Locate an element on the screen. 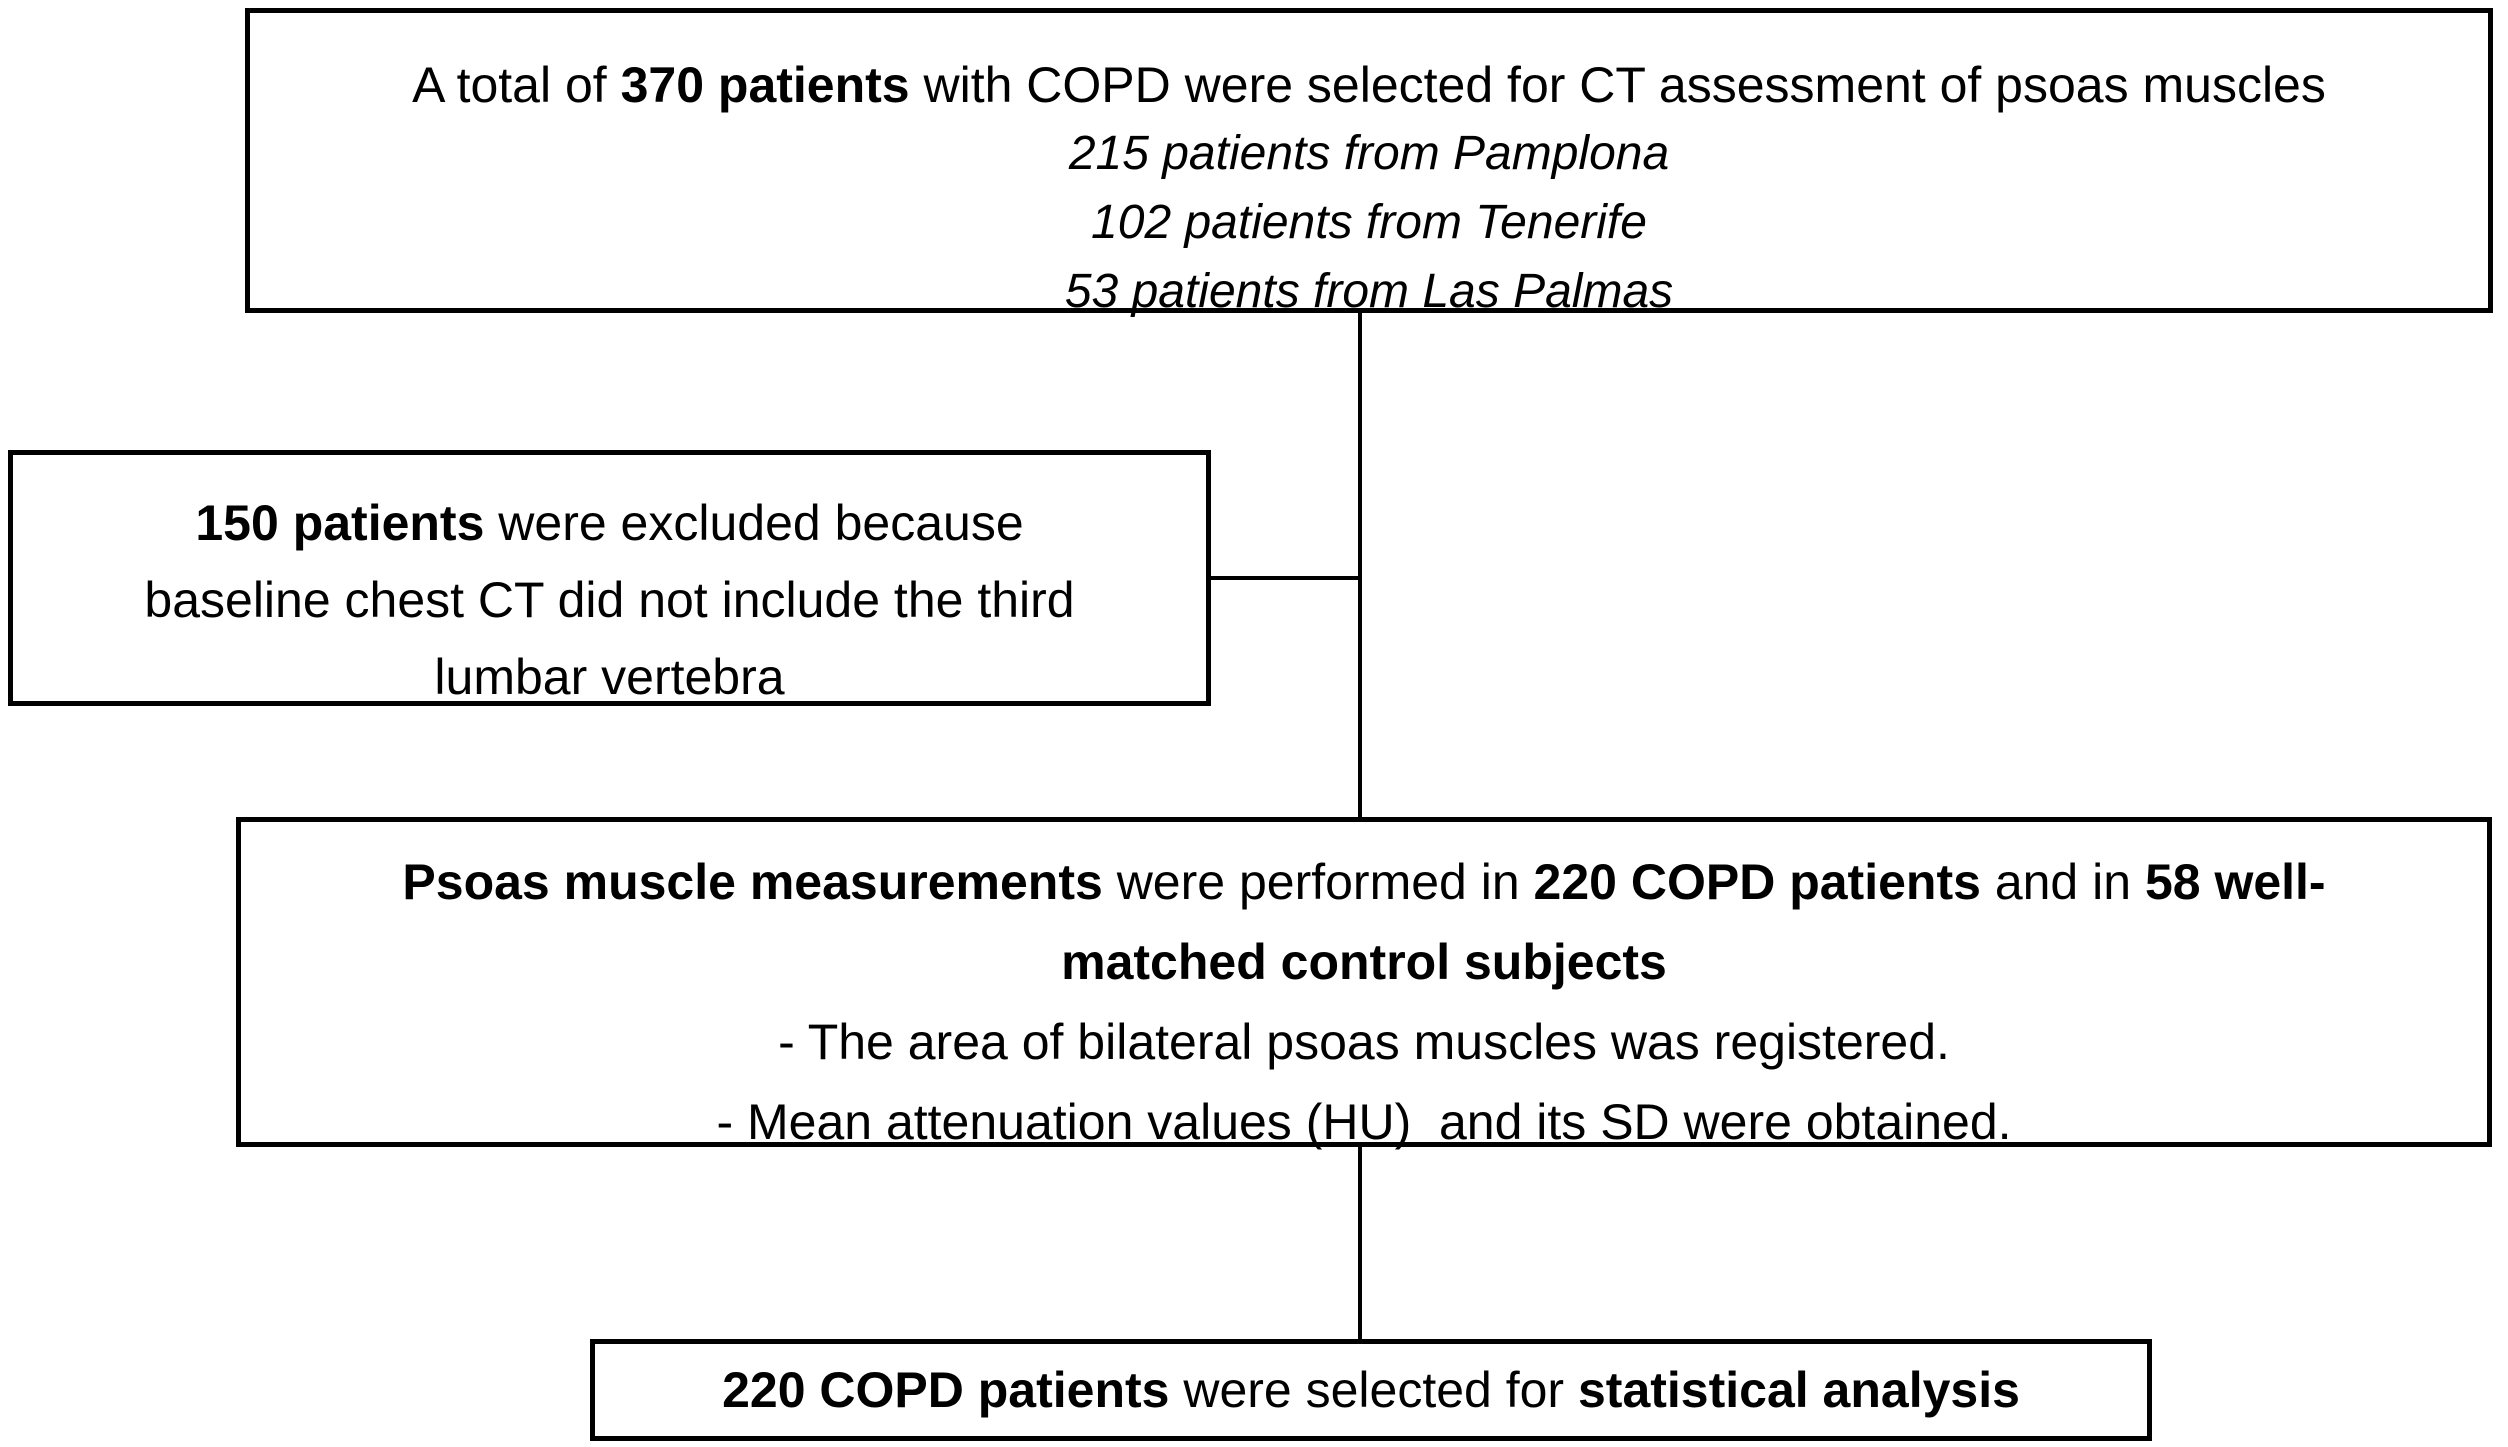 The width and height of the screenshot is (2508, 1447). measurement-title: Psoas muscle measurements is located at coordinates (752, 882).